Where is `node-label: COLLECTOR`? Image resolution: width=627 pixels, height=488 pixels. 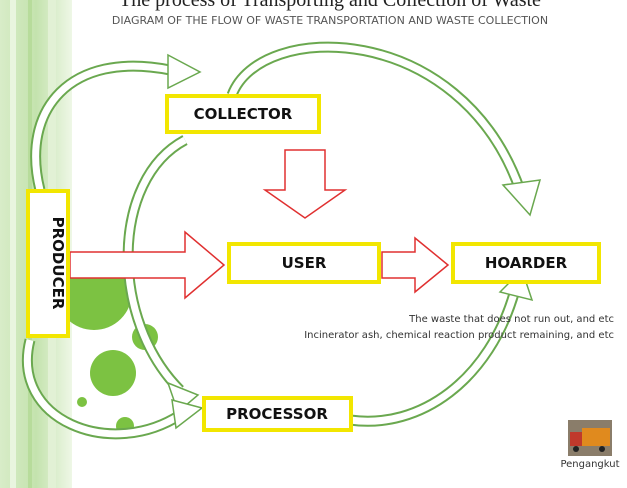 node-label: COLLECTOR is located at coordinates (243, 114).